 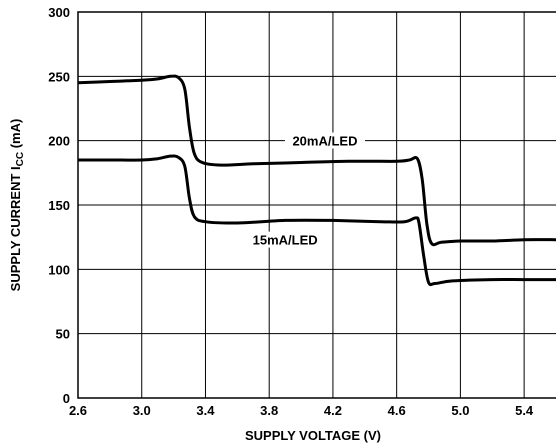 I want to click on y-axis-title-unit: (mA), so click(x=15, y=135).